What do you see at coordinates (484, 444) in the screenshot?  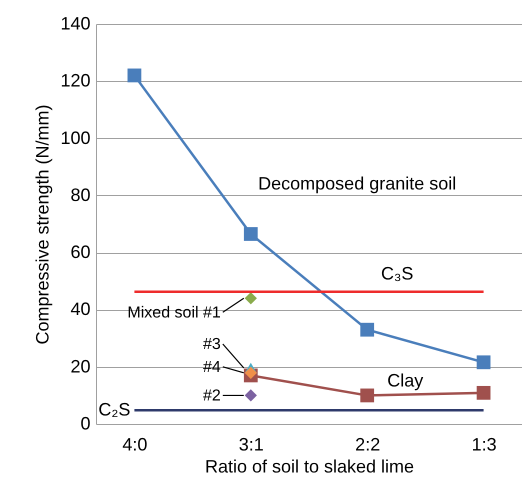 I see `x-tick-label: 1:3` at bounding box center [484, 444].